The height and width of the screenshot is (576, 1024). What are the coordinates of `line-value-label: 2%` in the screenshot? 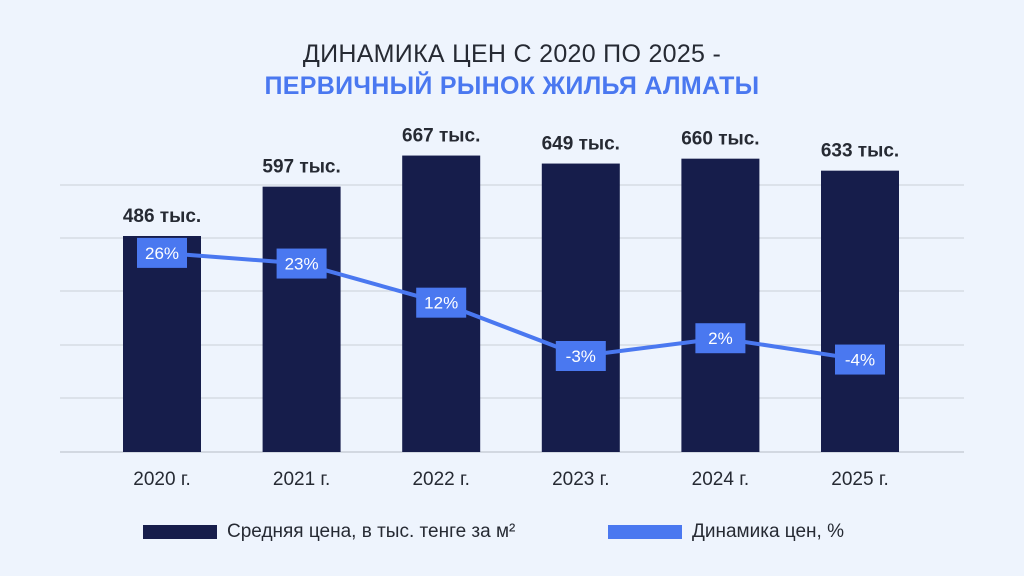 It's located at (720, 338).